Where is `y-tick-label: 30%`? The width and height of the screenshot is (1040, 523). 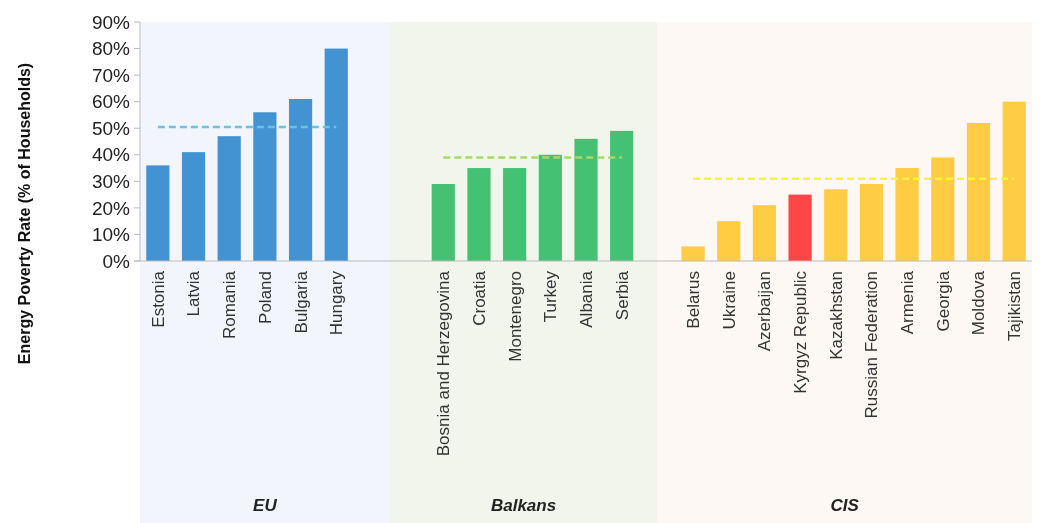
y-tick-label: 30% is located at coordinates (111, 181).